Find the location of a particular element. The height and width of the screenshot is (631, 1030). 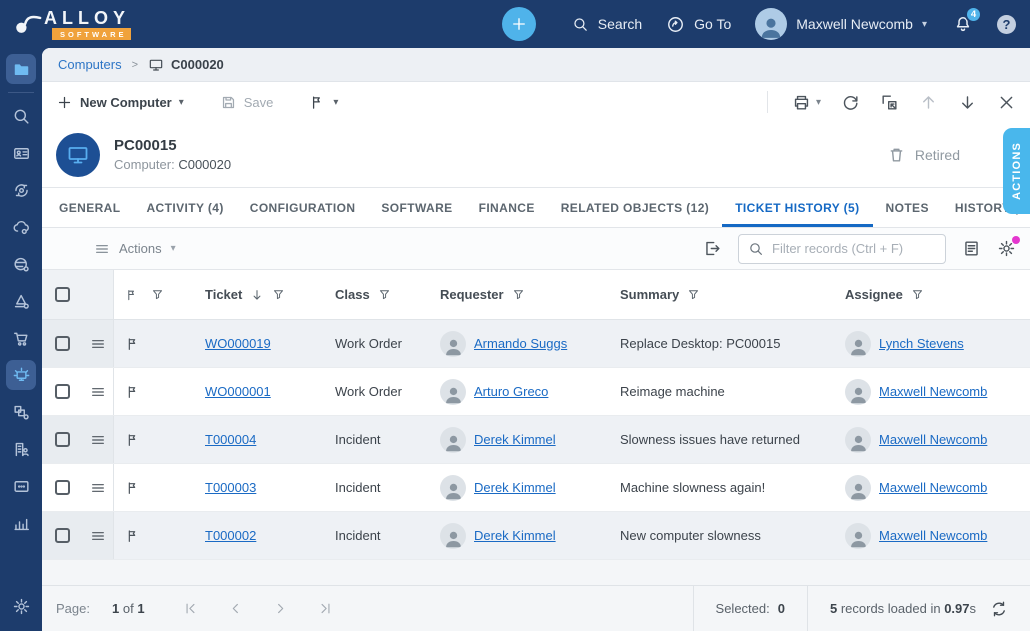

record-header: PC00015 Computer: C000020 Retired is located at coordinates (536, 155).